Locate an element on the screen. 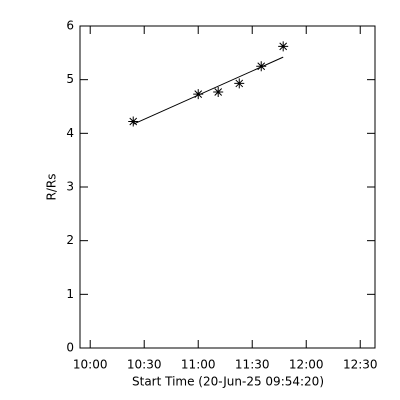  x-tick-label: 12:30 is located at coordinates (360, 365).